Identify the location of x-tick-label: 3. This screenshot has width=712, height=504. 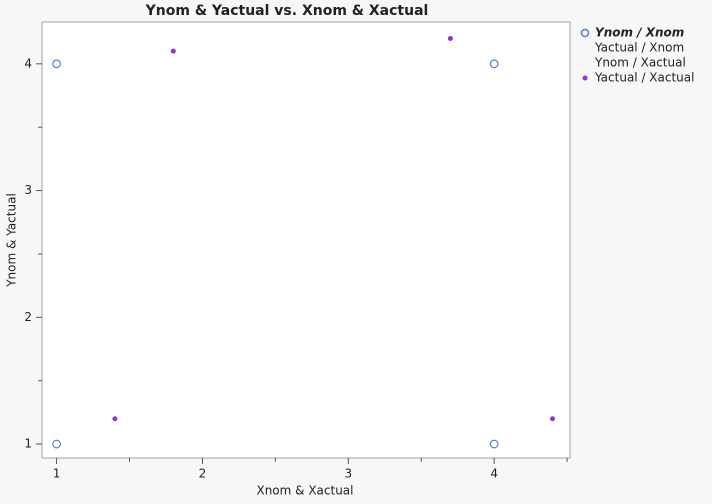
(348, 474).